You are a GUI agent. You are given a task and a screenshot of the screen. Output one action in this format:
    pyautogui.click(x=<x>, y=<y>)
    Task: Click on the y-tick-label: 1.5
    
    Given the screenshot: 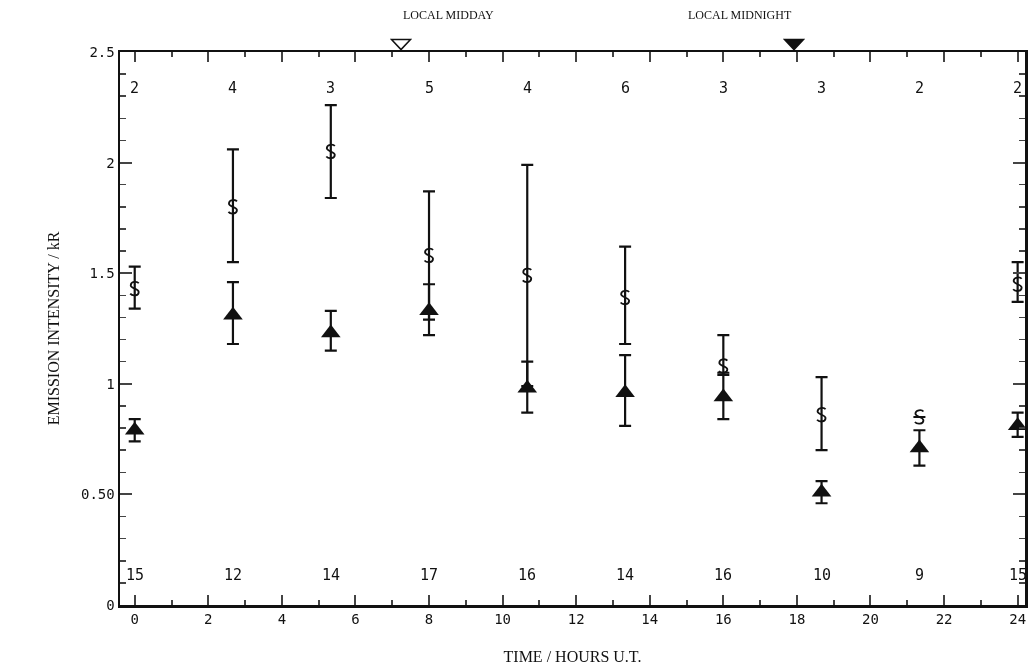 What is the action you would take?
    pyautogui.click(x=102, y=273)
    